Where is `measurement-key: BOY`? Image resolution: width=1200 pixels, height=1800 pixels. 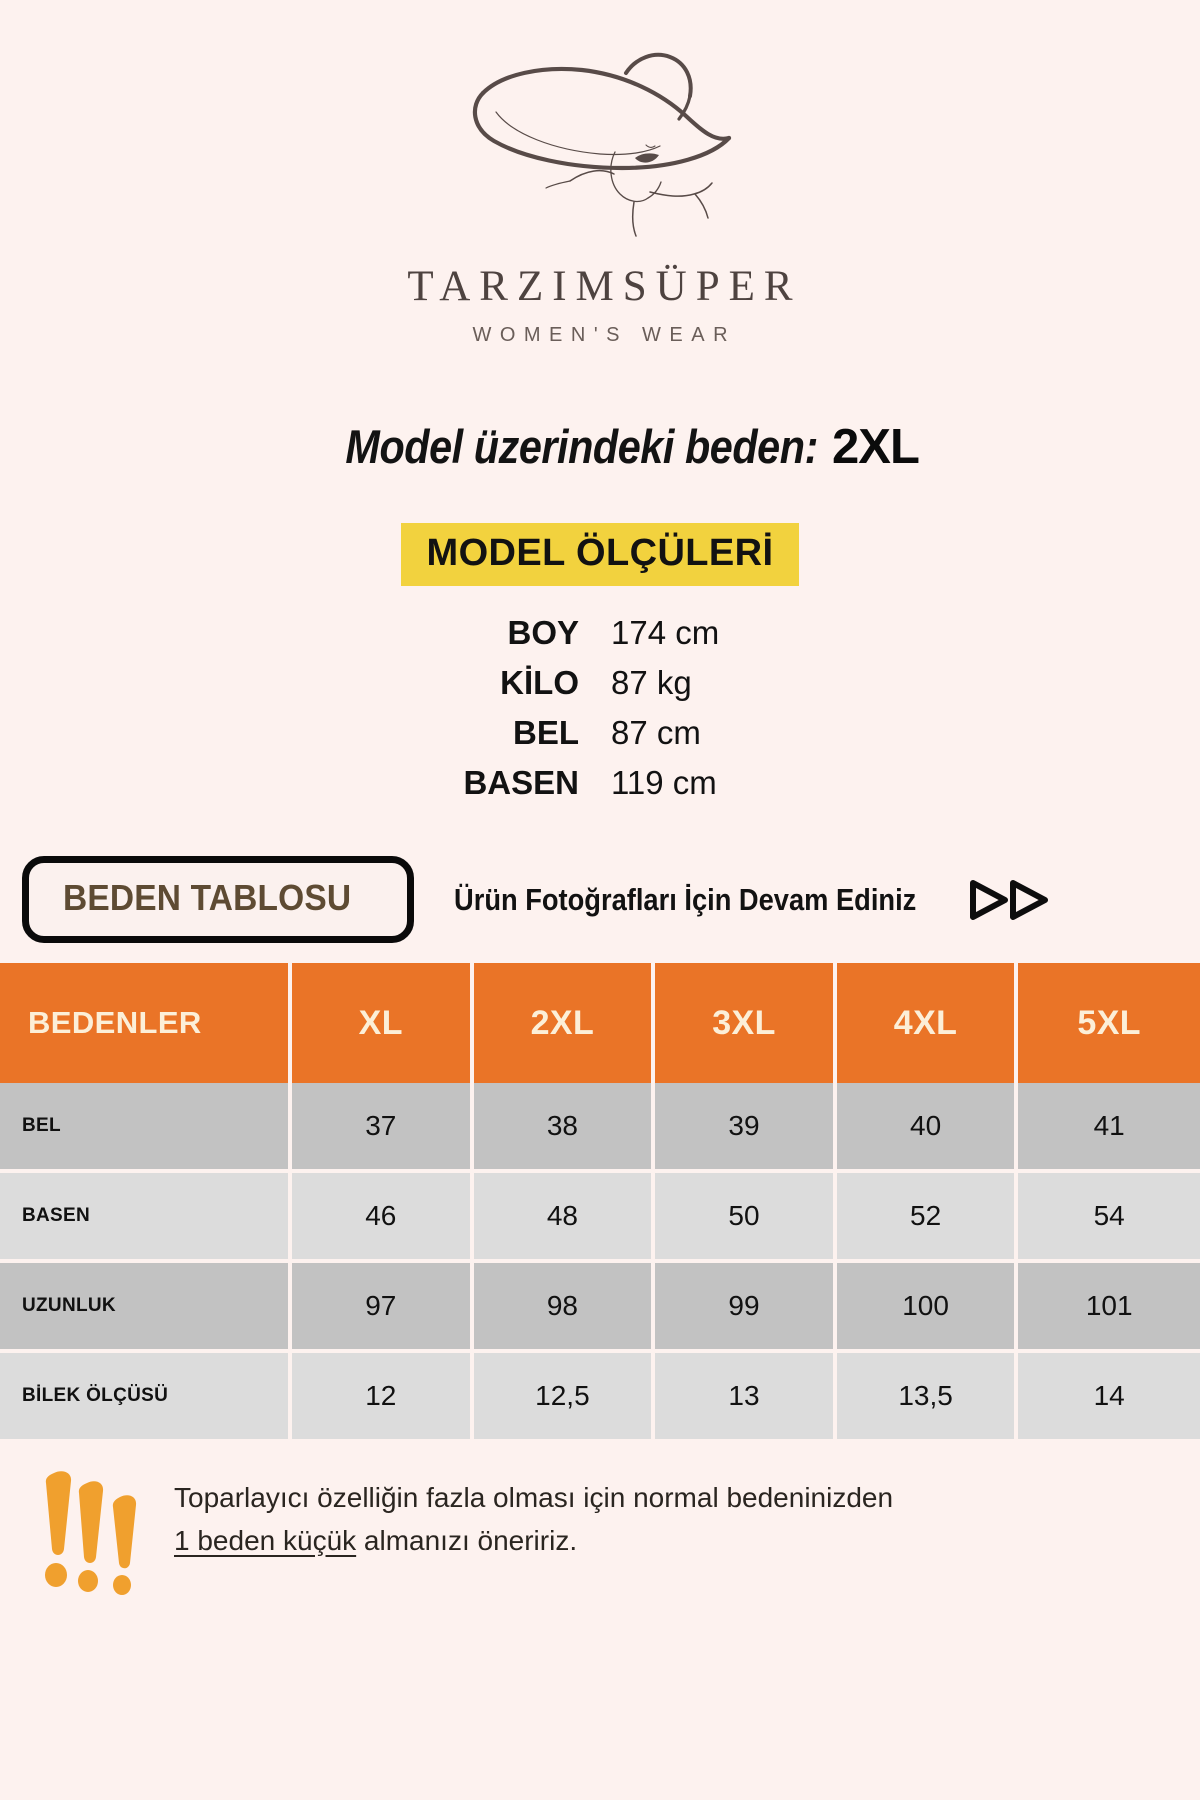 measurement-key: BOY is located at coordinates (543, 632).